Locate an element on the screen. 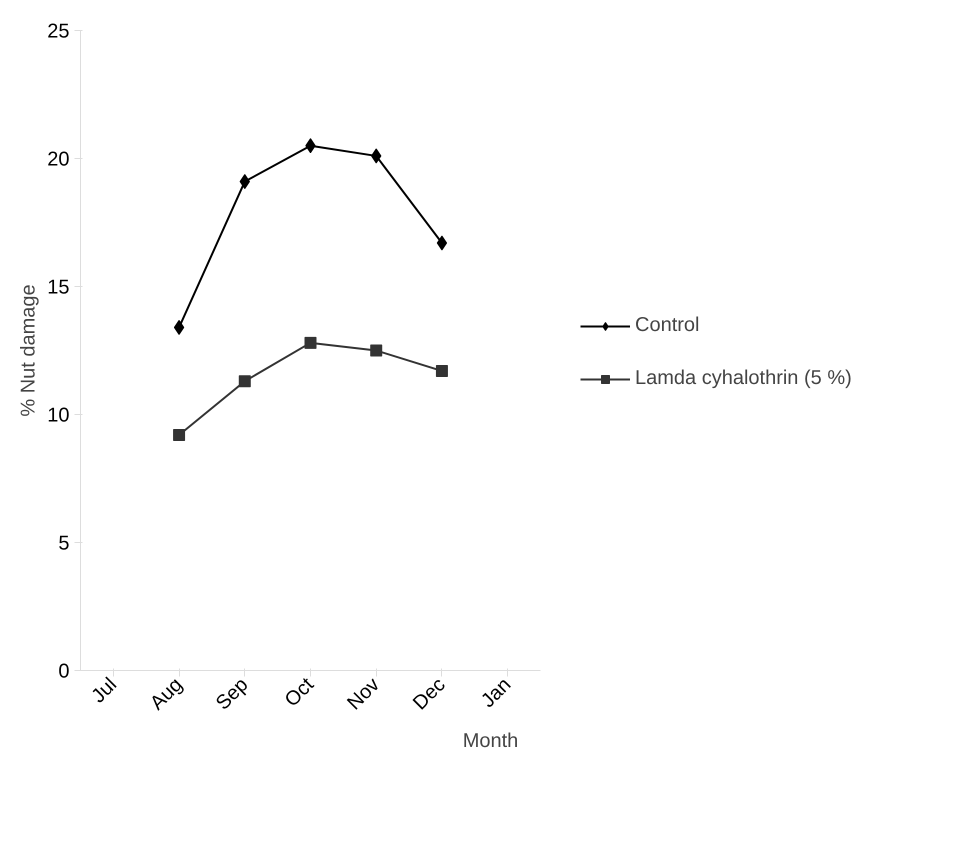 This screenshot has height=847, width=964. y-tick-label: 5 is located at coordinates (64, 543).